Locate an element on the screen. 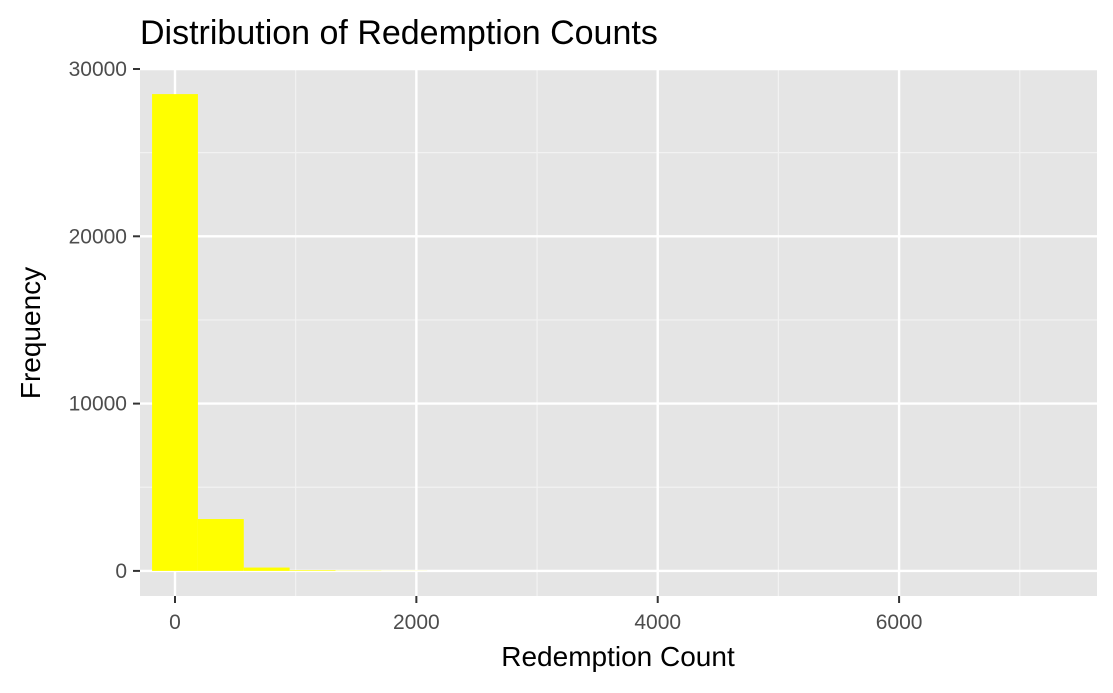  y-tick-label: 20000 is located at coordinates (98, 236).